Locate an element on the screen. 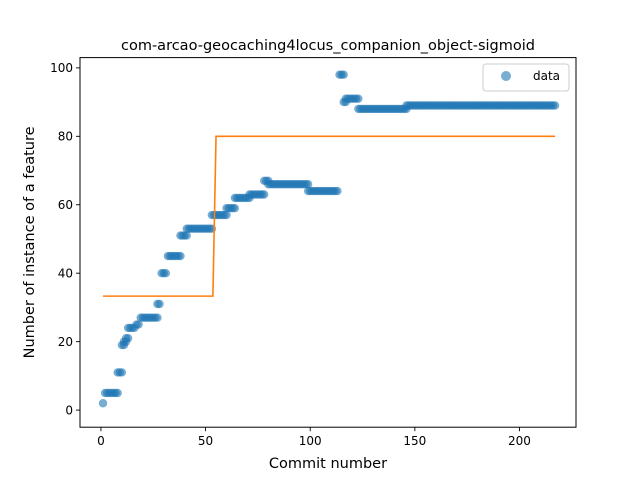 The height and width of the screenshot is (480, 640). x-tick-label: 50 is located at coordinates (205, 441).